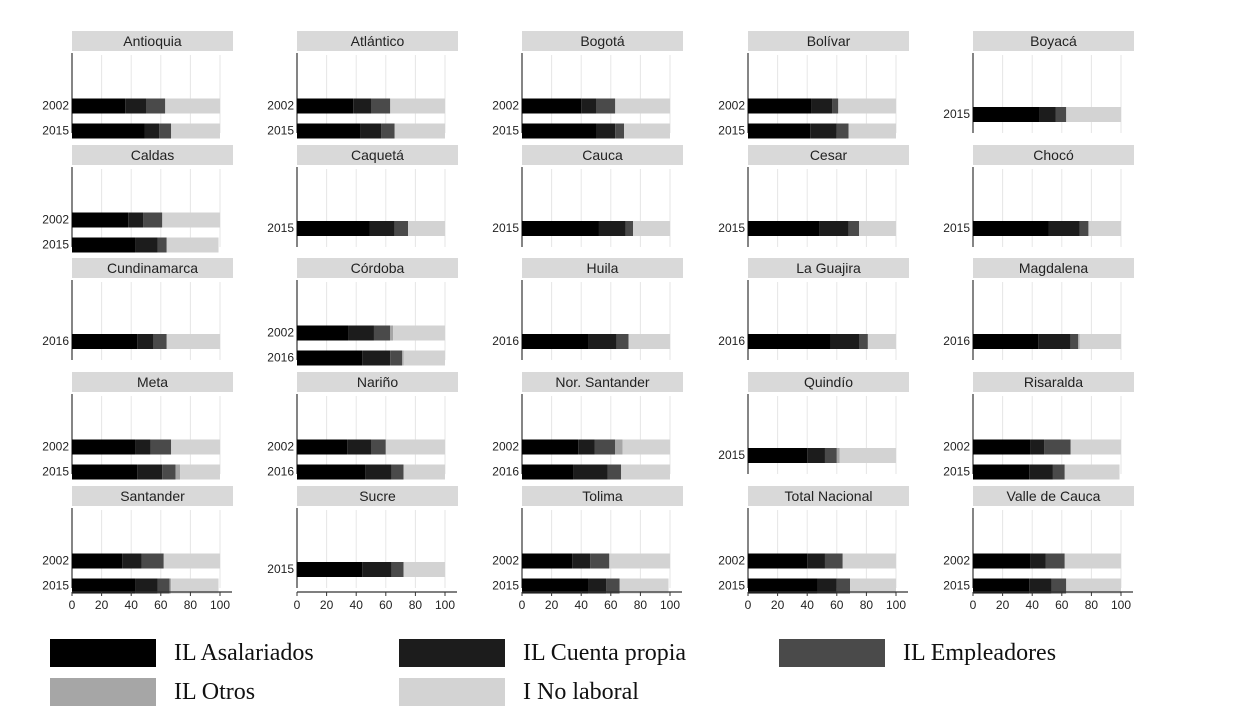 The width and height of the screenshot is (1234, 717). What do you see at coordinates (587, 426) in the screenshot?
I see `panel: Nor. Santander 2002 2016` at bounding box center [587, 426].